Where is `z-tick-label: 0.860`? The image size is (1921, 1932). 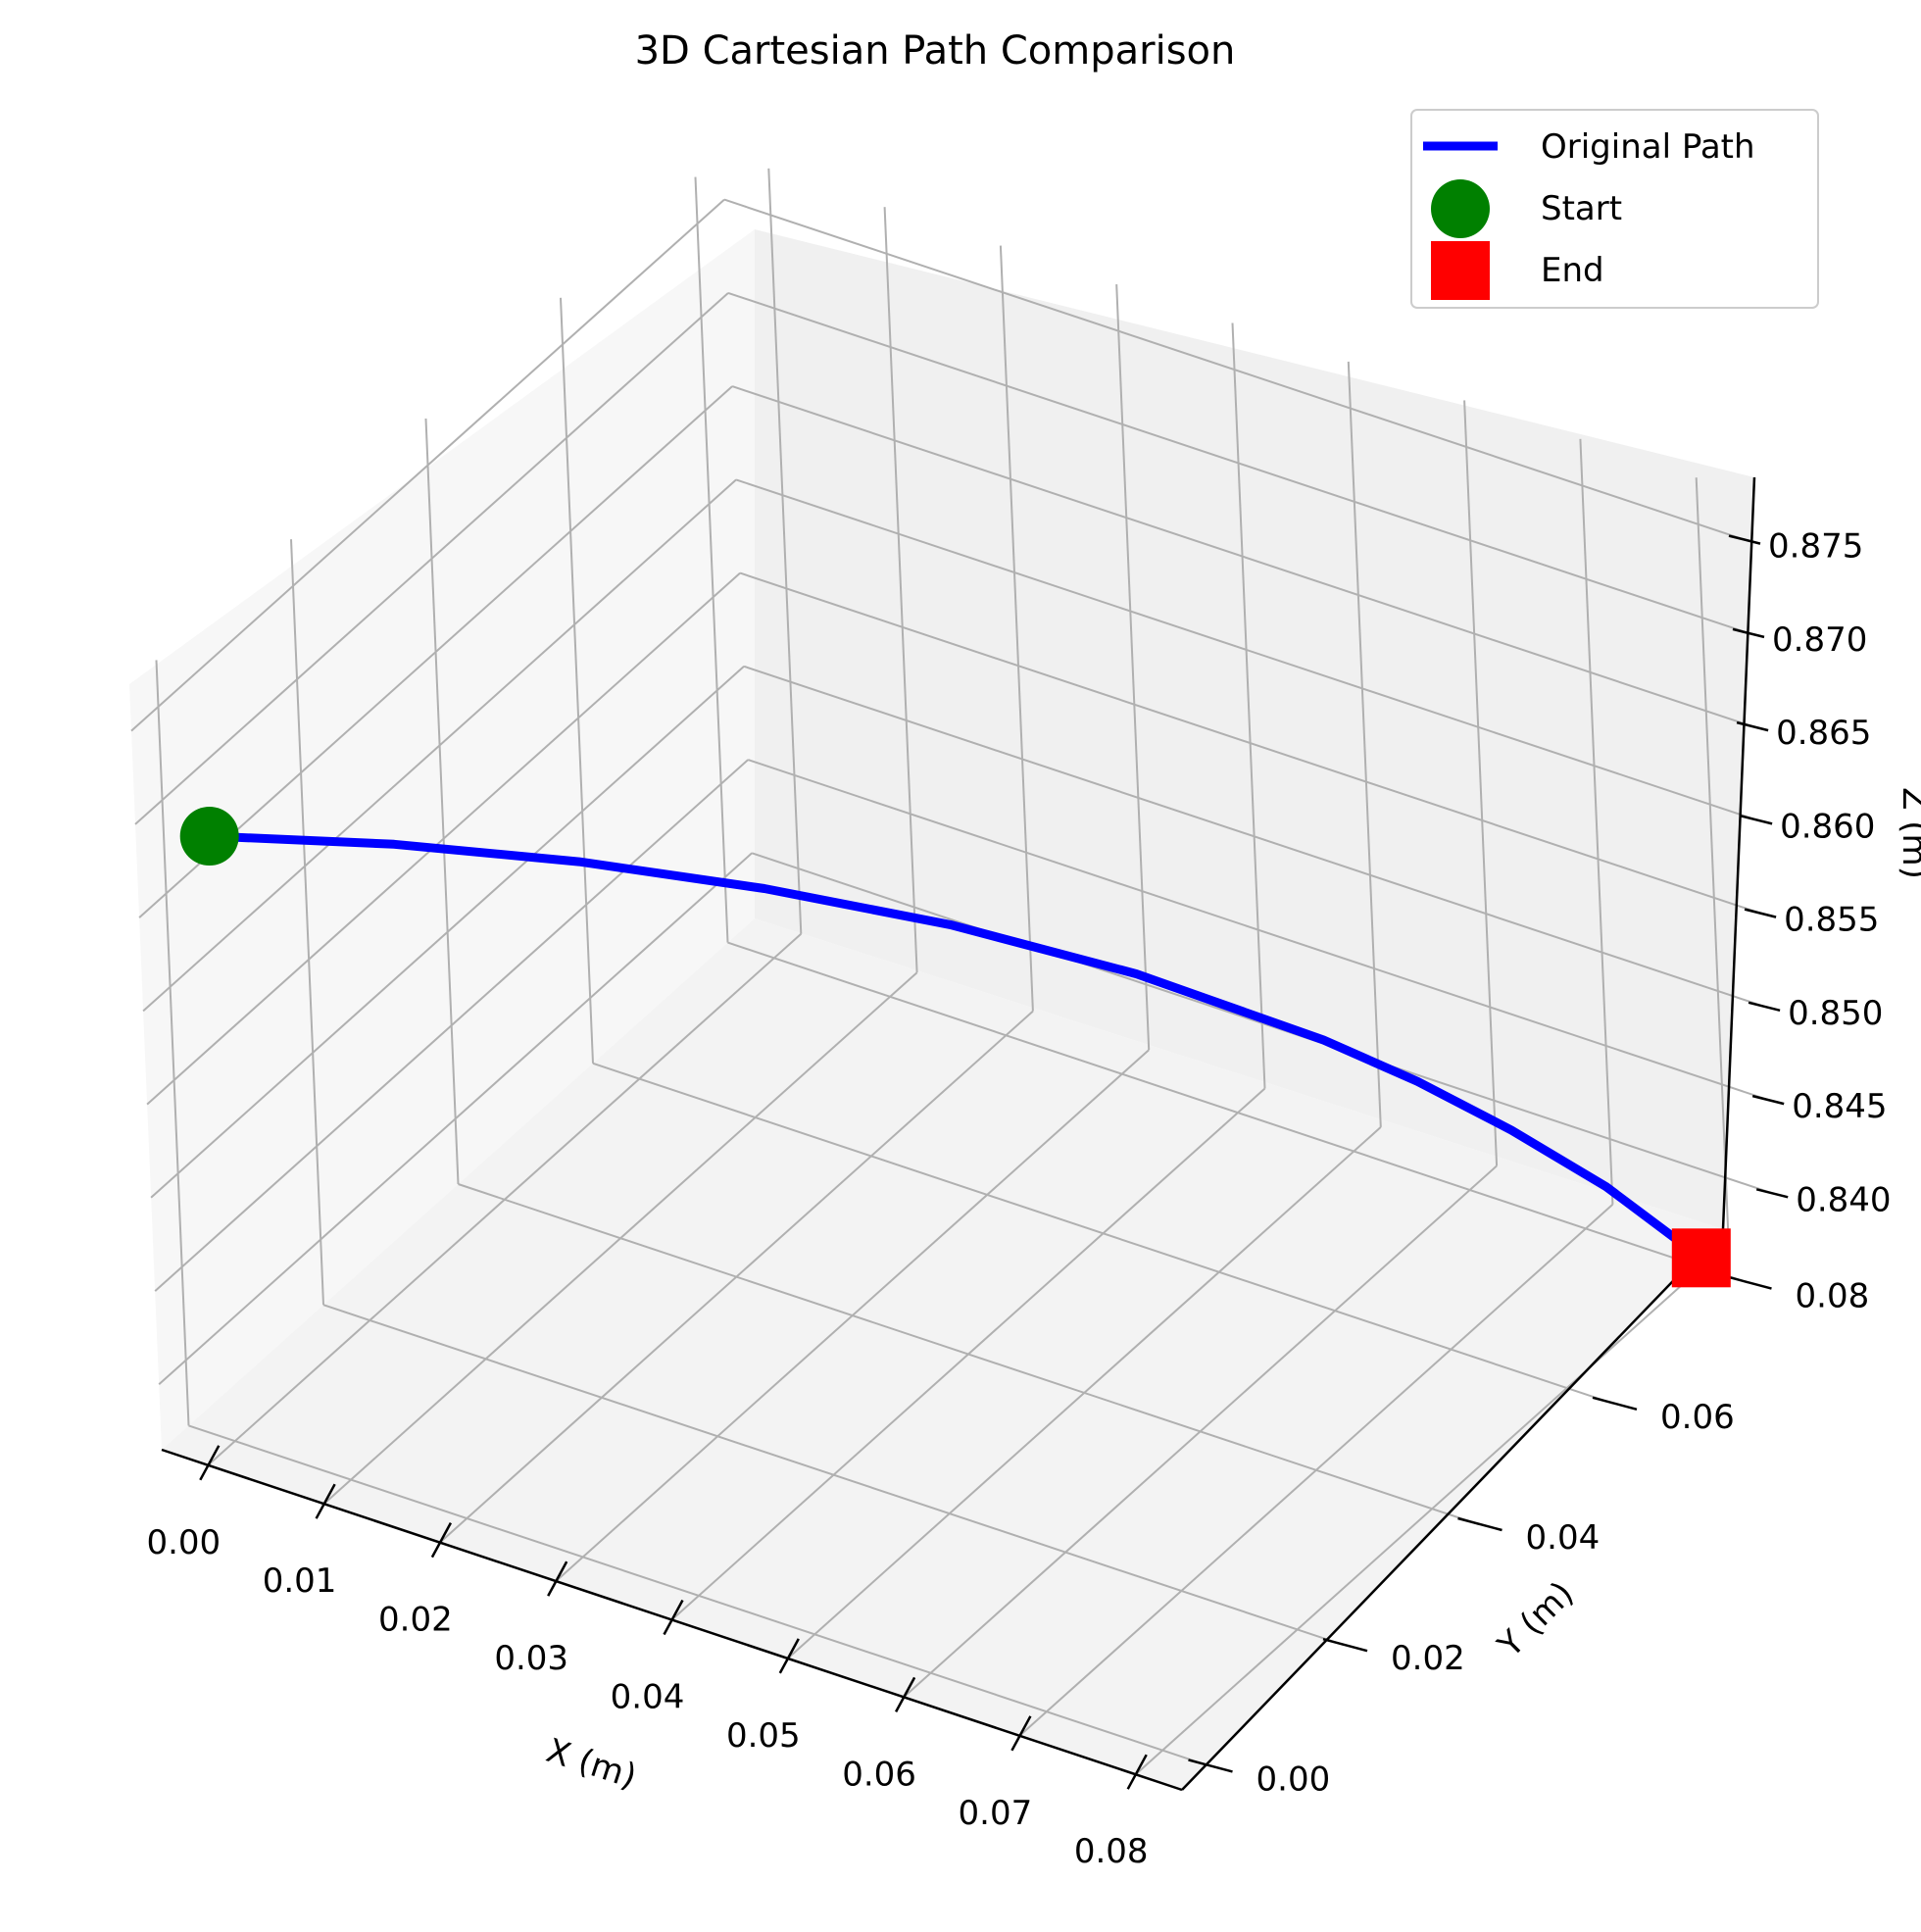
z-tick-label: 0.860 is located at coordinates (1828, 826).